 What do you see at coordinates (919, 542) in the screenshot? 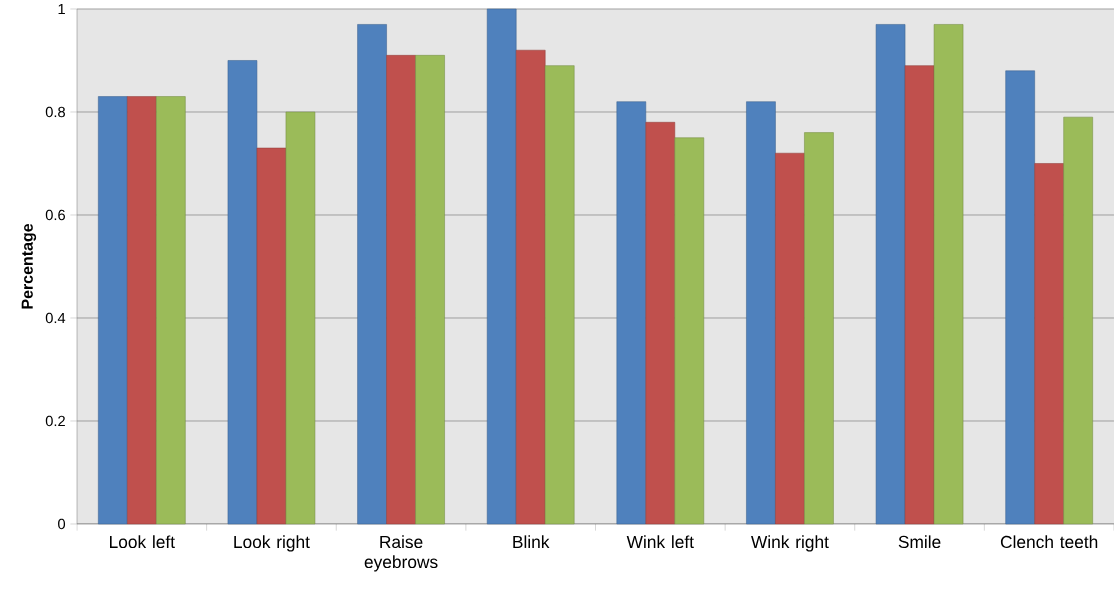
I see `x-tick-label: Smile` at bounding box center [919, 542].